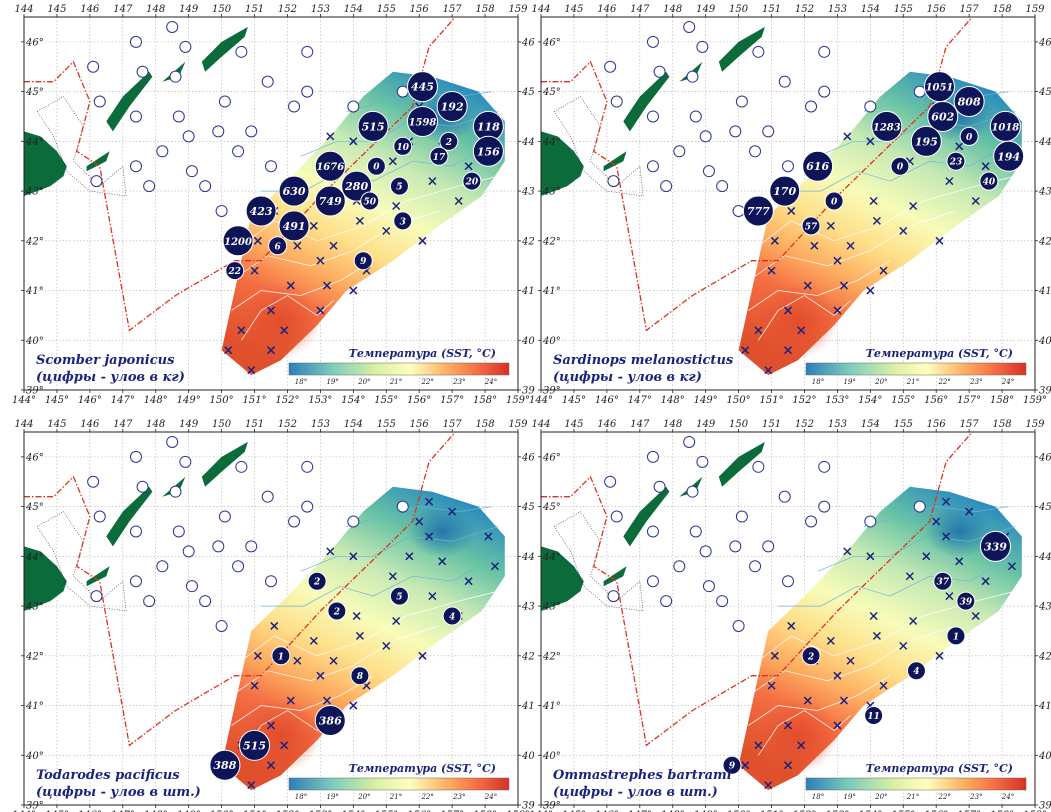  Describe the element at coordinates (804, 9) in the screenshot. I see `longitude-top-label: 152` at that location.